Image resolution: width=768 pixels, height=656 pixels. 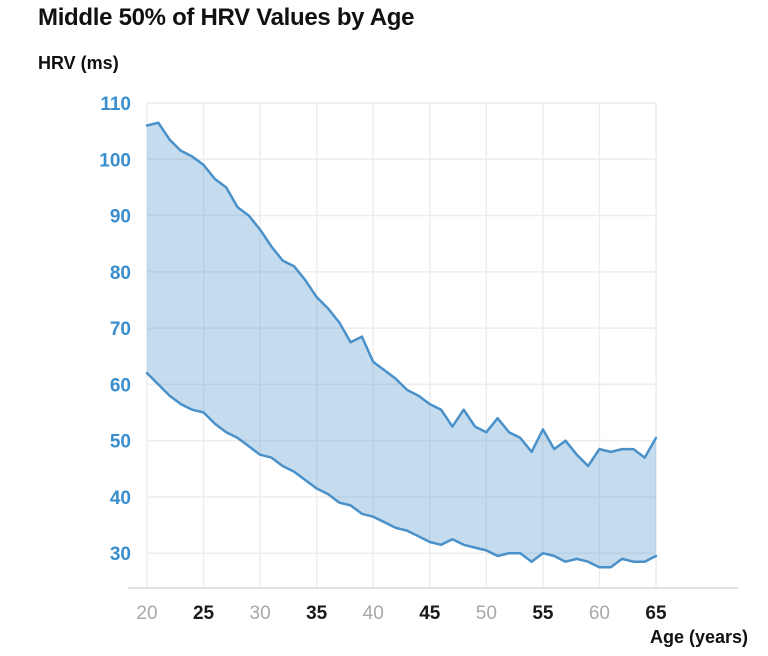 I want to click on x-tick-label: 55, so click(x=543, y=613).